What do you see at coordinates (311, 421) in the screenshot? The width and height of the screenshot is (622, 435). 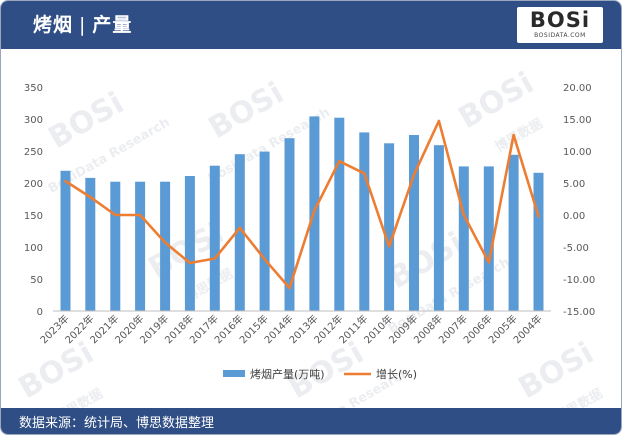 I see `footer-bar: 数据来源：统计局、博思数据整理` at bounding box center [311, 421].